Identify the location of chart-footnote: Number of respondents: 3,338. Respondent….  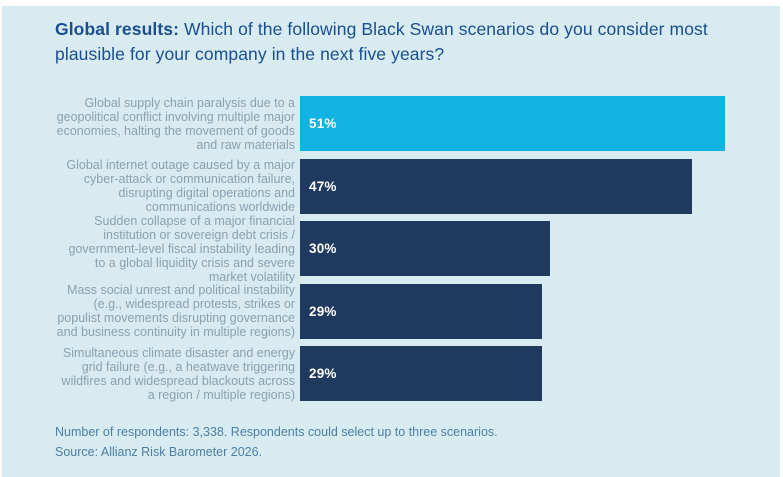
(405, 442).